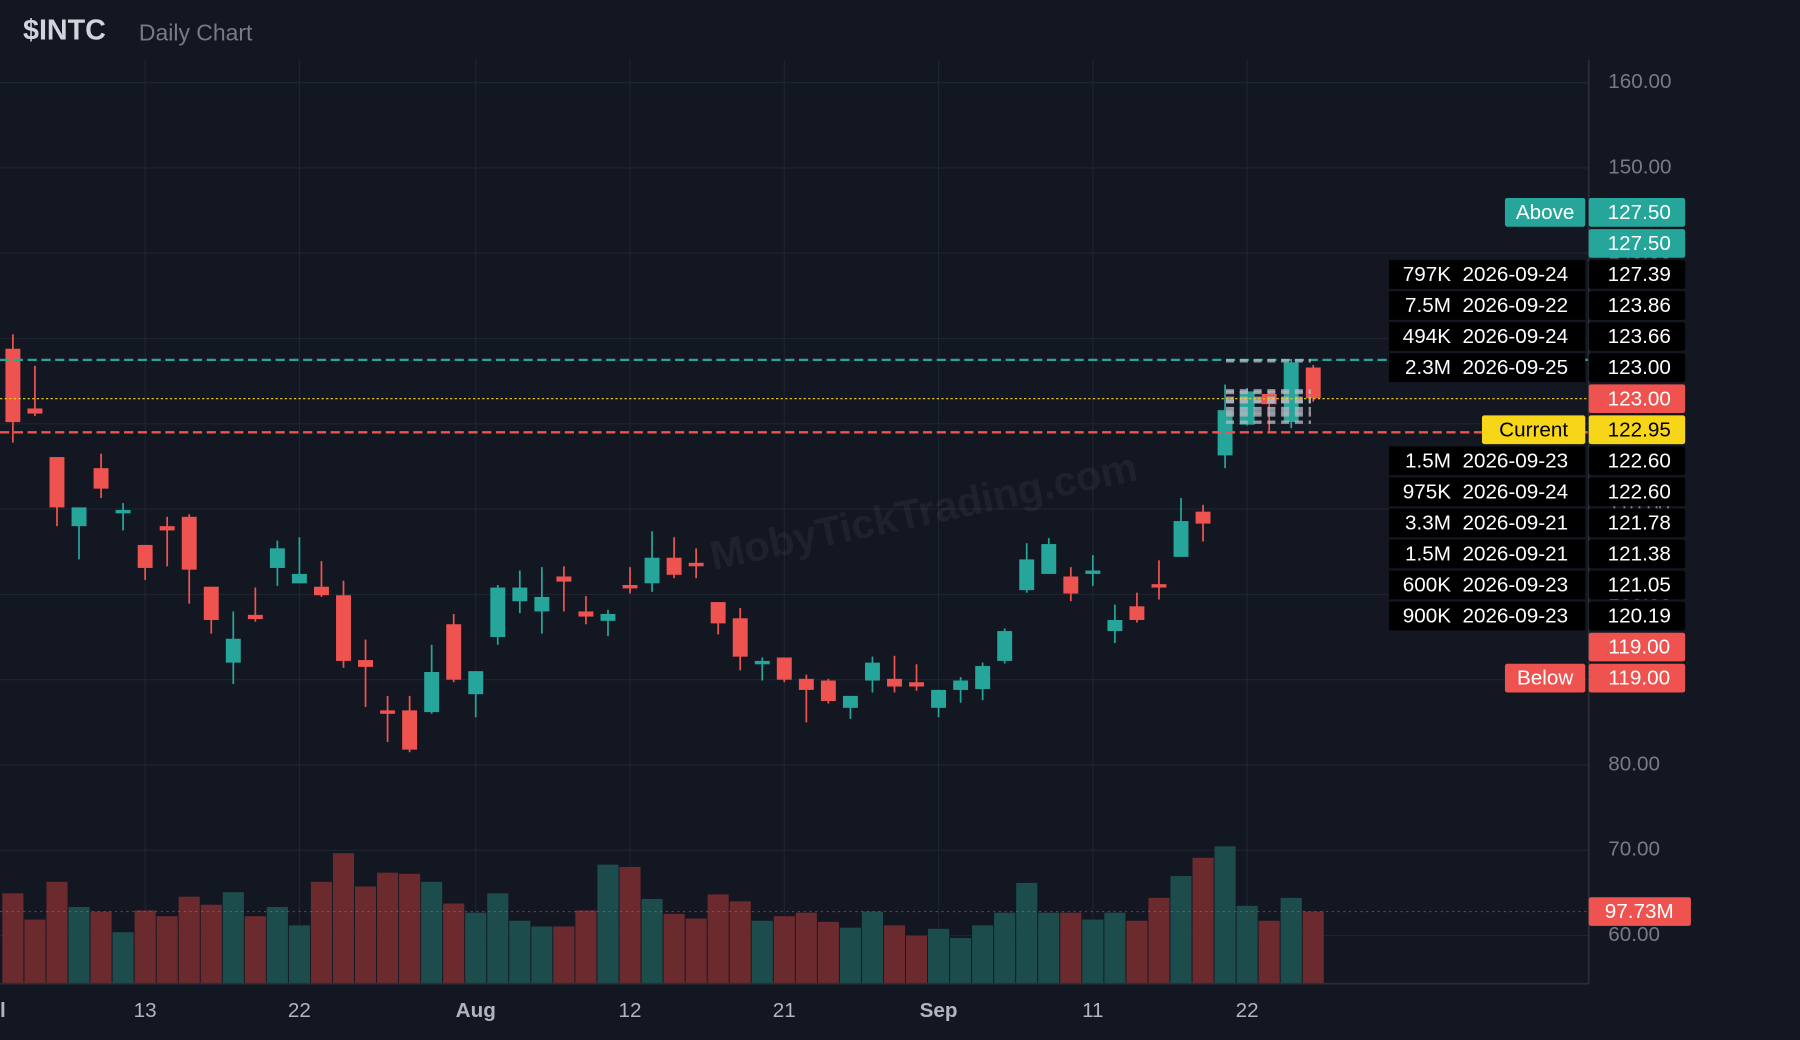 The image size is (1800, 1040). What do you see at coordinates (1427, 274) in the screenshot?
I see `level-size: 797K` at bounding box center [1427, 274].